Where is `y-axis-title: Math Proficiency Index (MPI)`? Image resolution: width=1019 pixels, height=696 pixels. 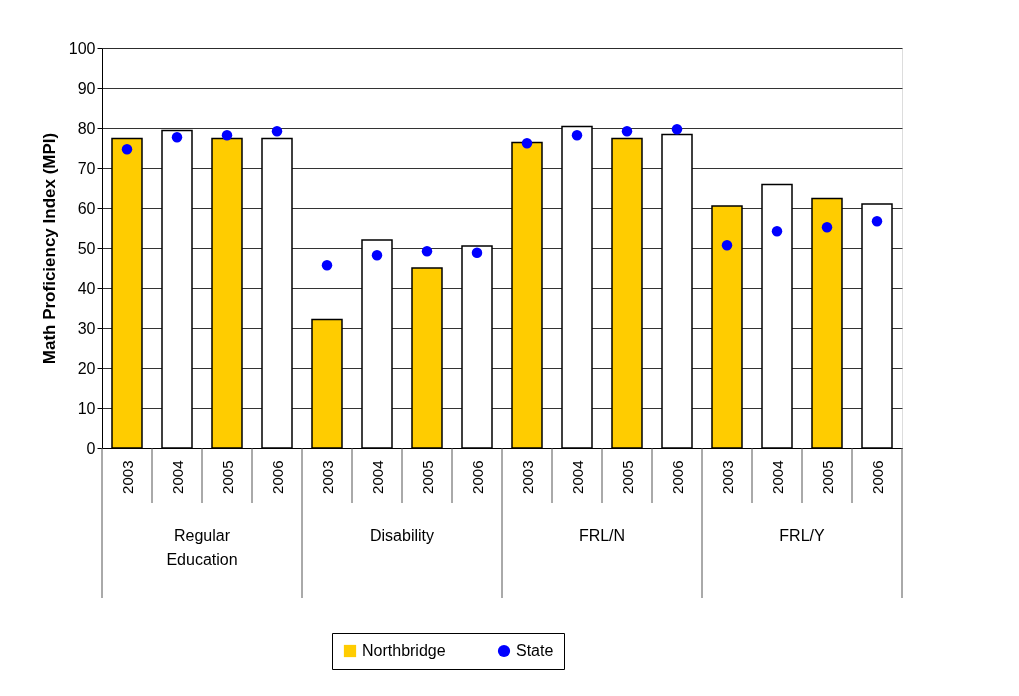 y-axis-title: Math Proficiency Index (MPI) is located at coordinates (49, 248).